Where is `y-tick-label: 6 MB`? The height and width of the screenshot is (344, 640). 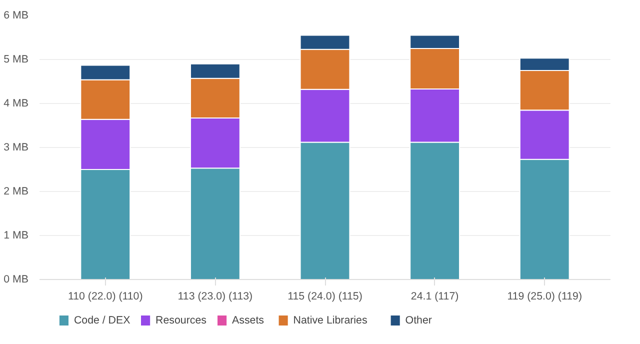
y-tick-label: 6 MB is located at coordinates (16, 16).